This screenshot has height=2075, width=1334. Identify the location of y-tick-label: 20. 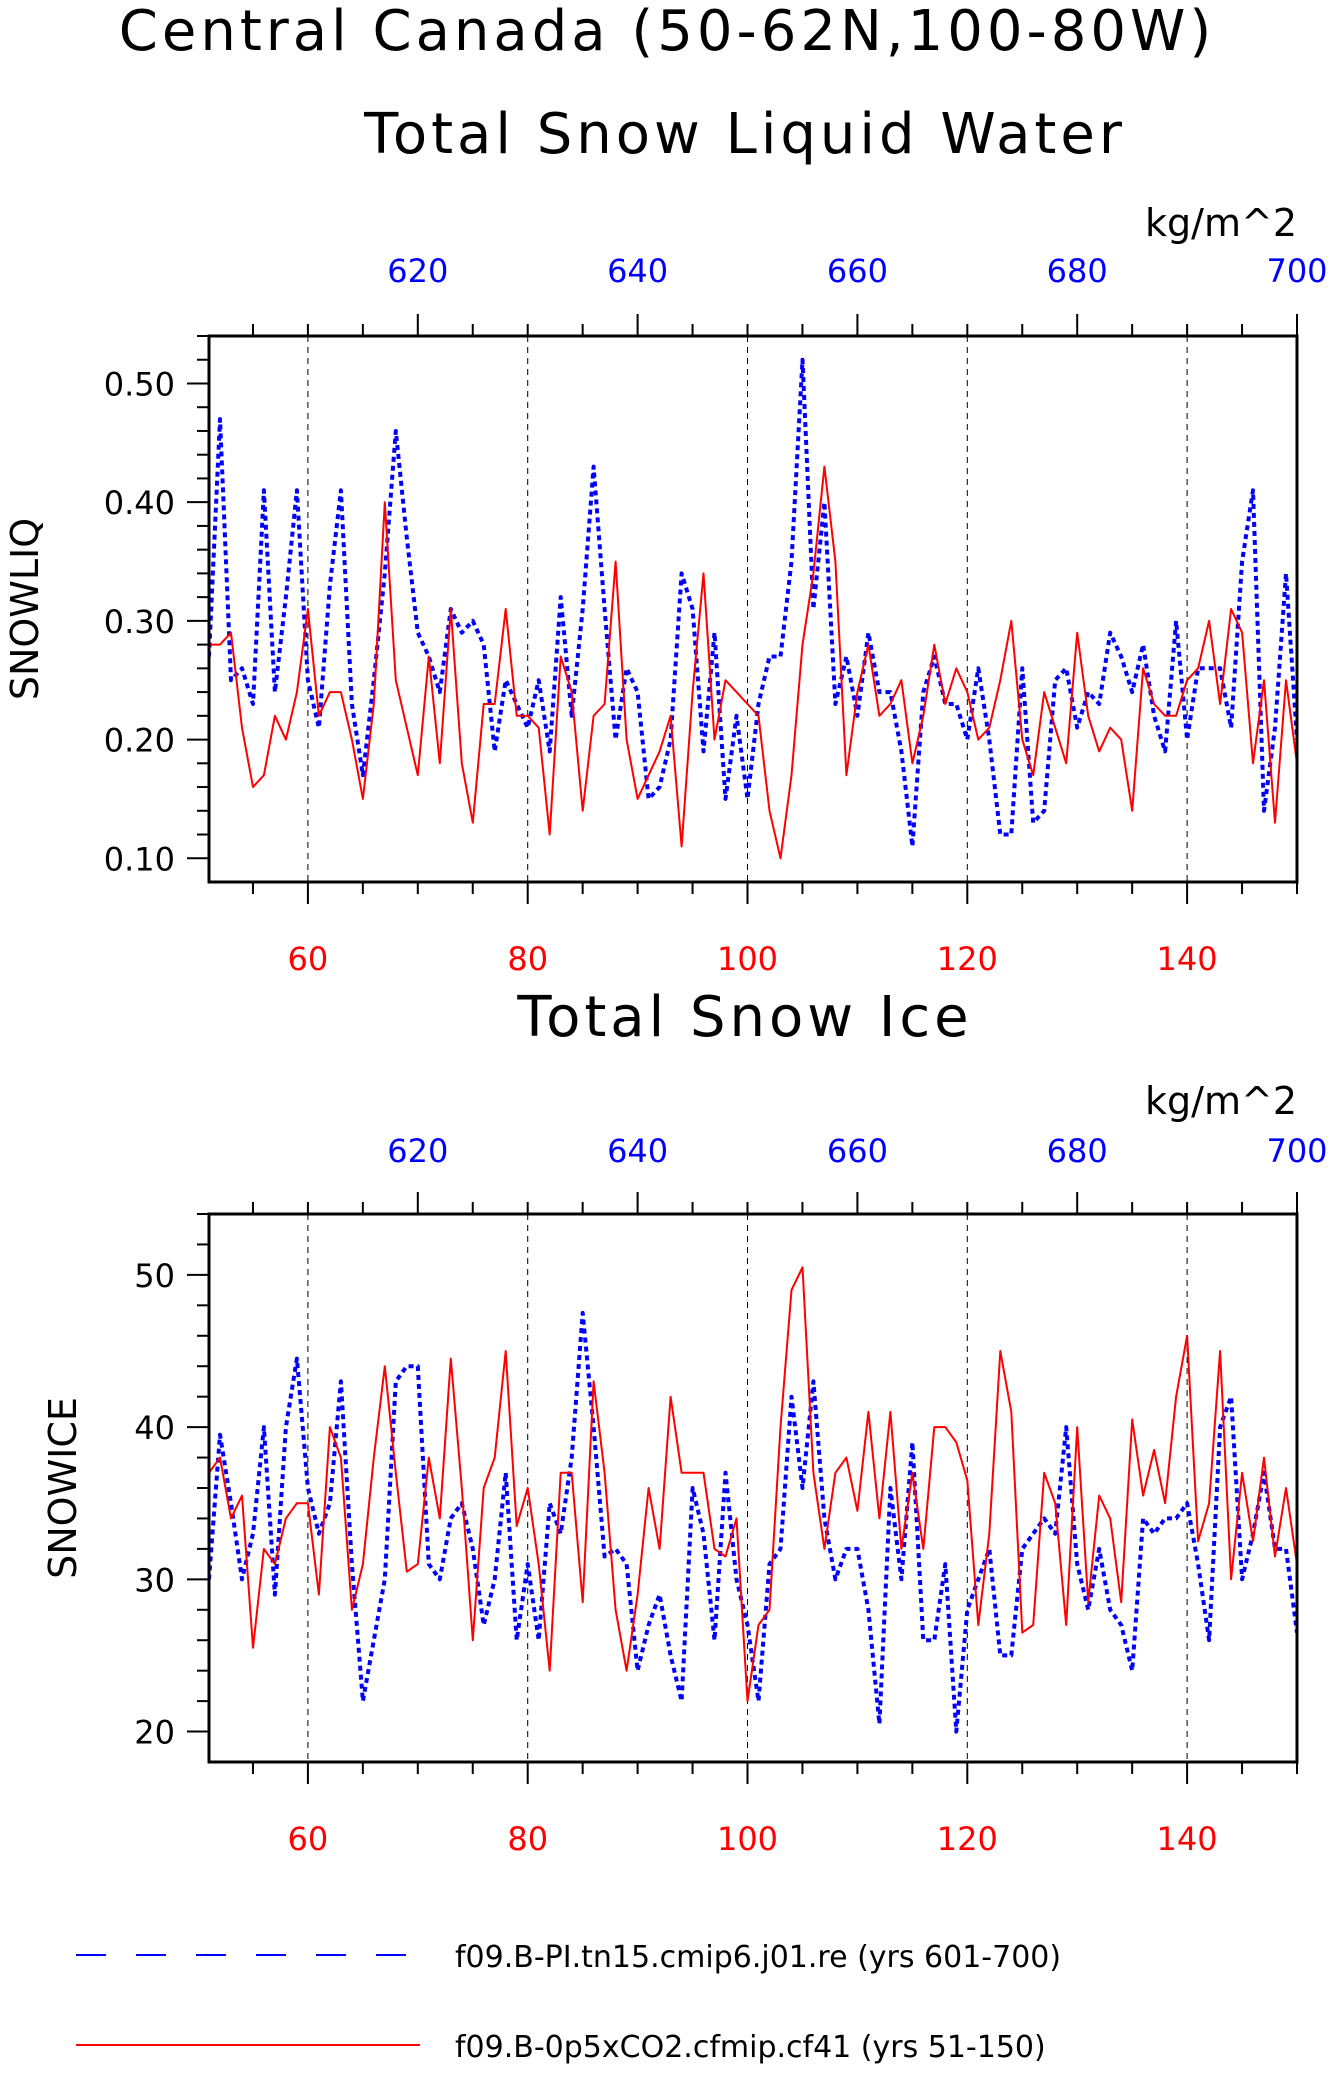
(154, 1733).